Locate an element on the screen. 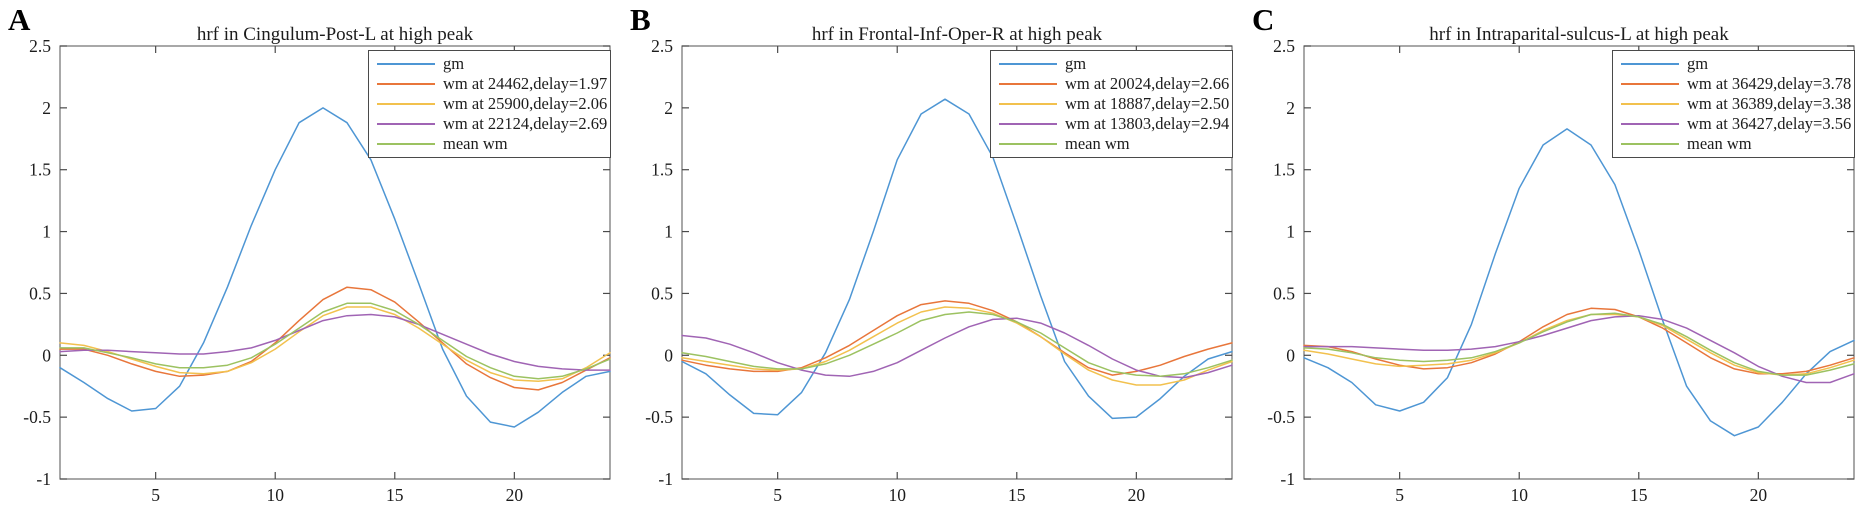 The image size is (1866, 508). legend-label: wm at 22124,delay=2.69 is located at coordinates (525, 123).